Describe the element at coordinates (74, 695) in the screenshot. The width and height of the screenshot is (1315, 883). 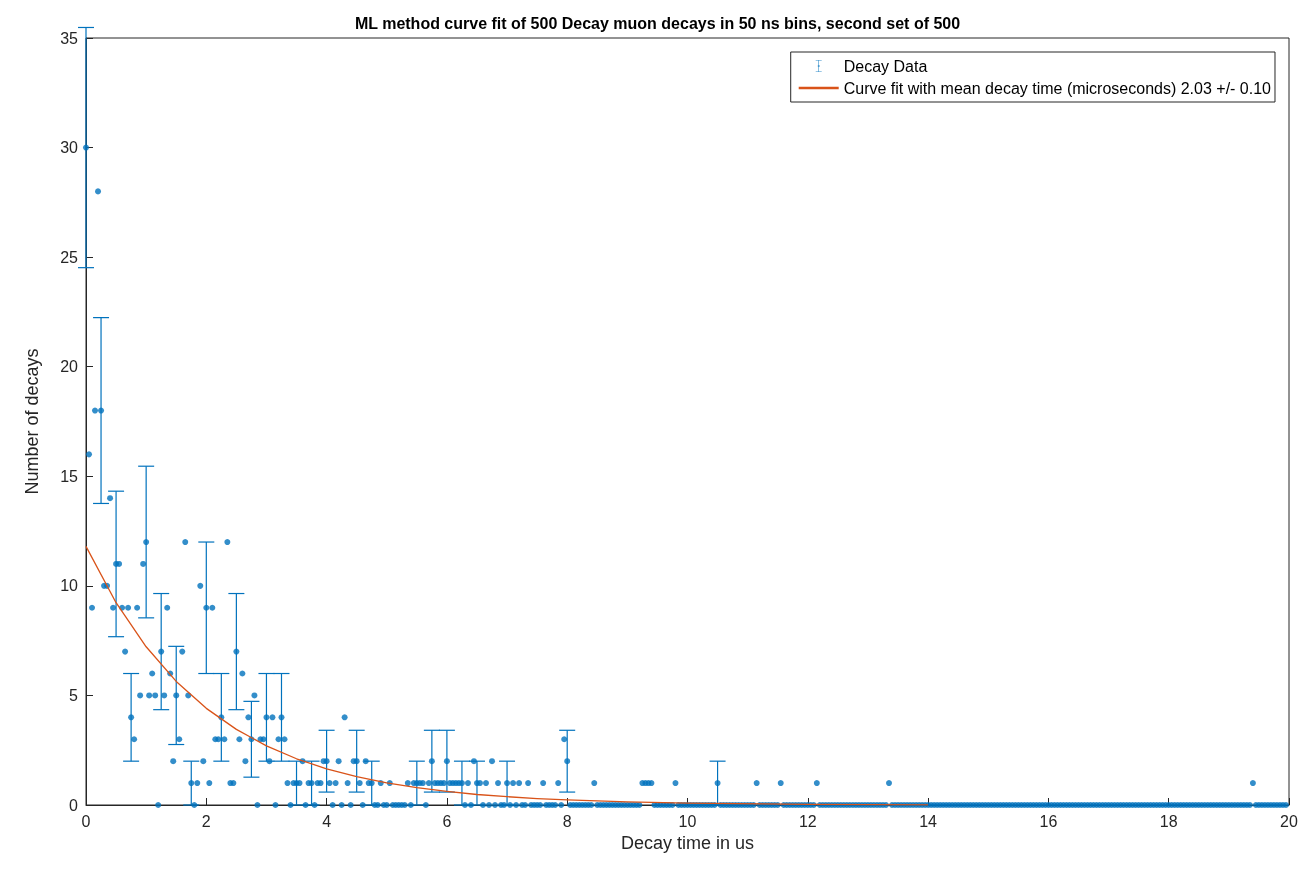
I see `y-tick-label: 5` at that location.